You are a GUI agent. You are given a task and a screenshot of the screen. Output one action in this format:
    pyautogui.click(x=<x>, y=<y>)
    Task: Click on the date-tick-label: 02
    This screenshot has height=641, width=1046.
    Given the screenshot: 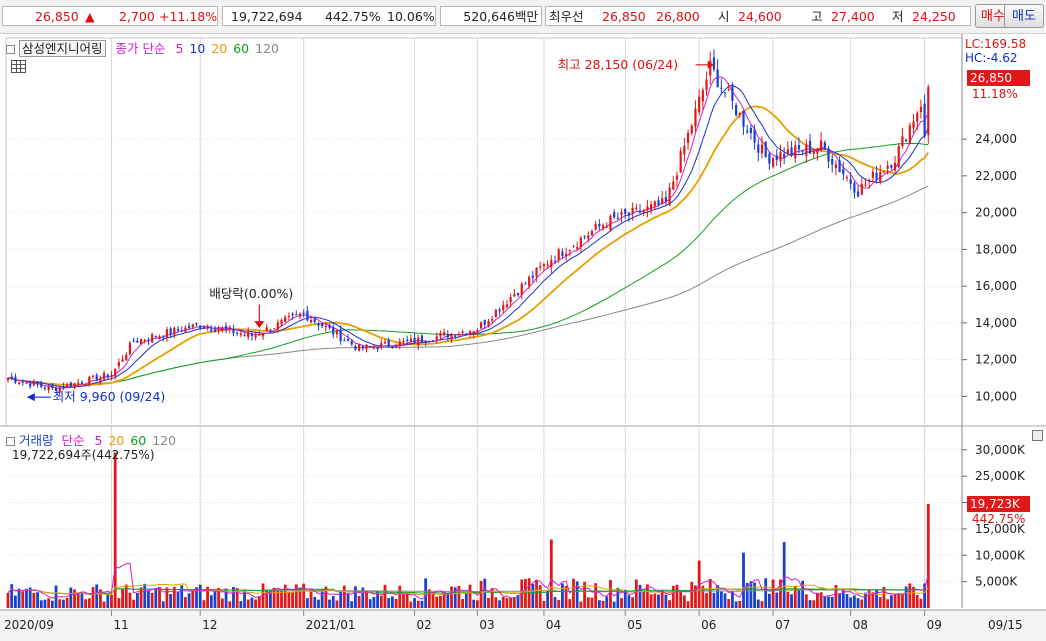 What is the action you would take?
    pyautogui.click(x=424, y=625)
    